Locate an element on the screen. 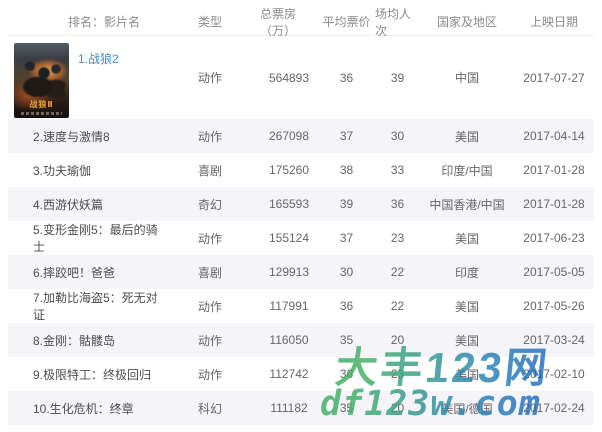  table-row: 6.摔跤吧！爸爸 喜剧 129913 30 22 印度 2017-05-05 is located at coordinates (301, 272).